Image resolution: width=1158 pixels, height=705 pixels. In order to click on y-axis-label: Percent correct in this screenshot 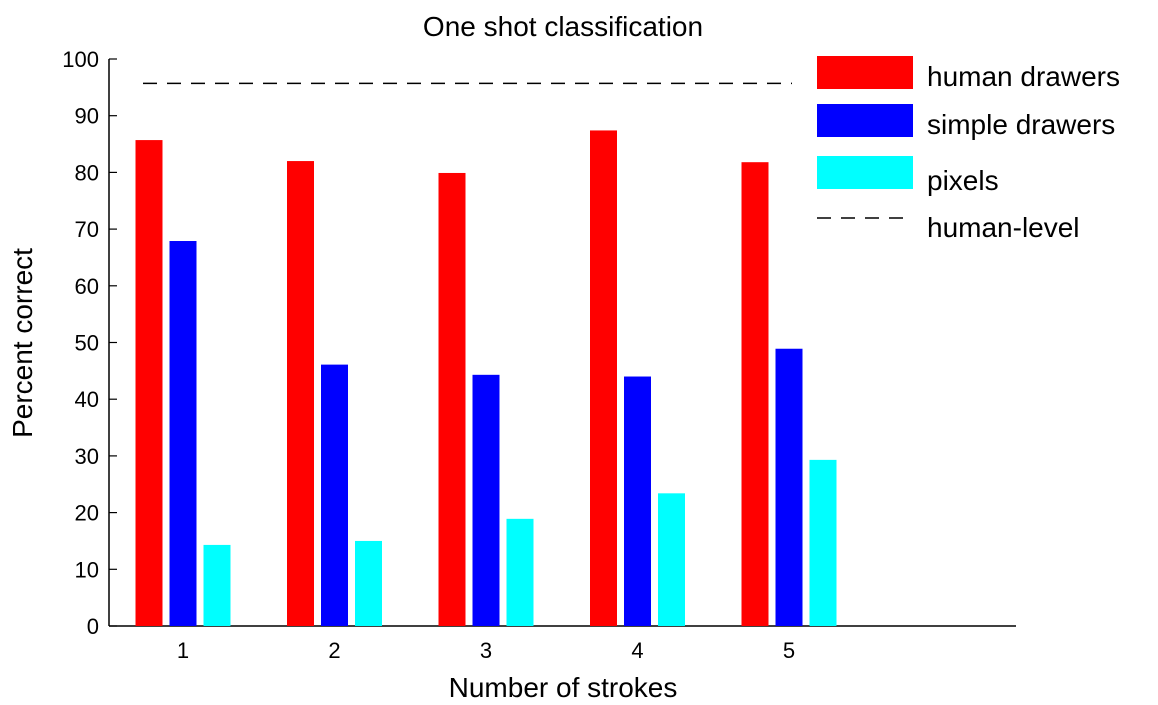, I will do `click(22, 343)`.